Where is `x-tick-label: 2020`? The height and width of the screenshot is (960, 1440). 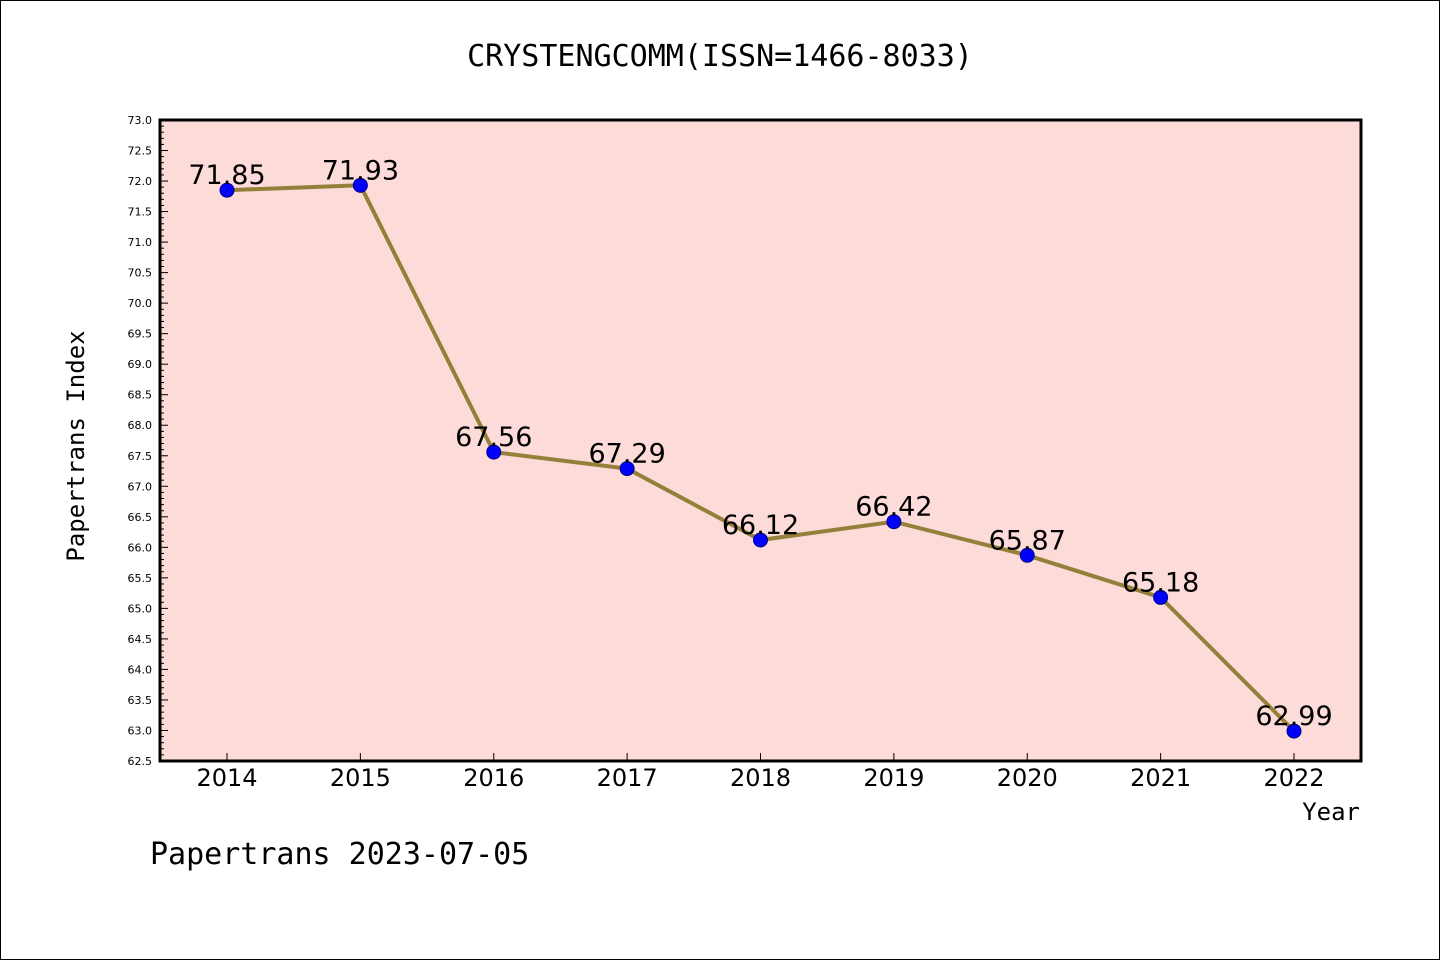 x-tick-label: 2020 is located at coordinates (1027, 778).